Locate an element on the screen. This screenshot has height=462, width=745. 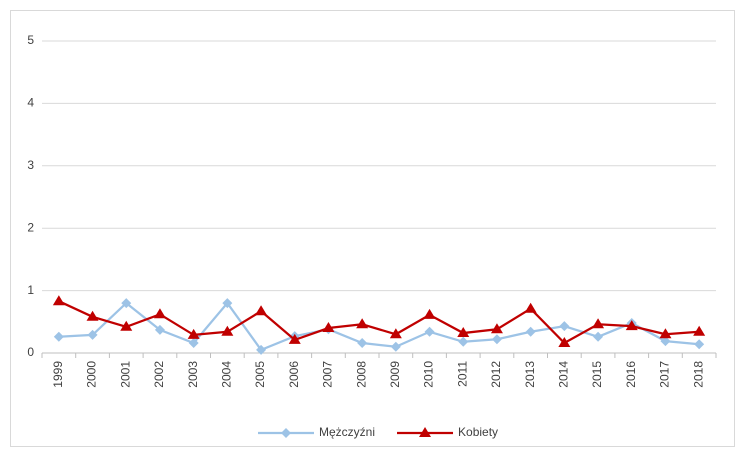
x-tick-label: 2013 is located at coordinates (530, 374).